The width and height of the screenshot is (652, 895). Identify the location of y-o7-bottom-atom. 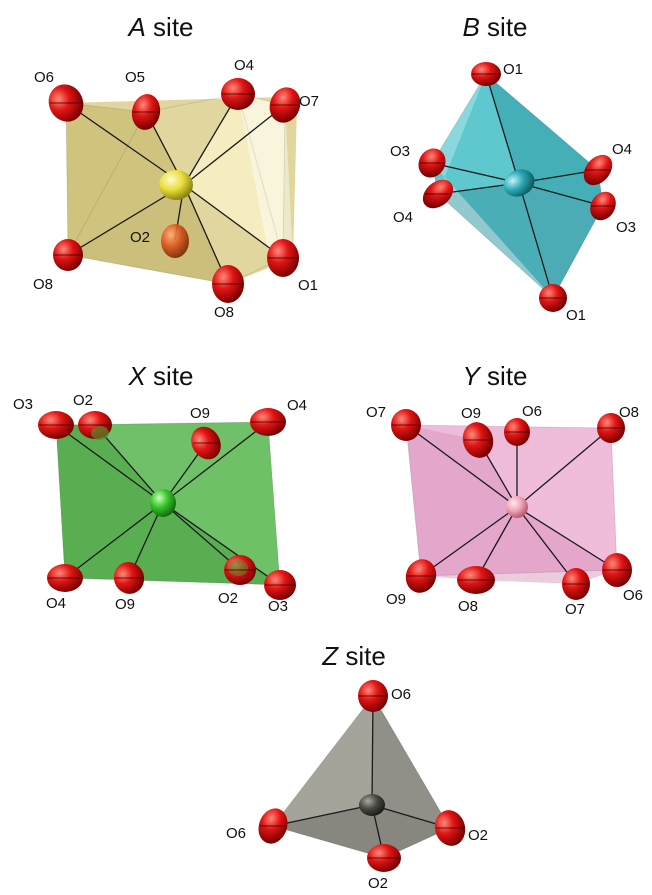
(576, 584).